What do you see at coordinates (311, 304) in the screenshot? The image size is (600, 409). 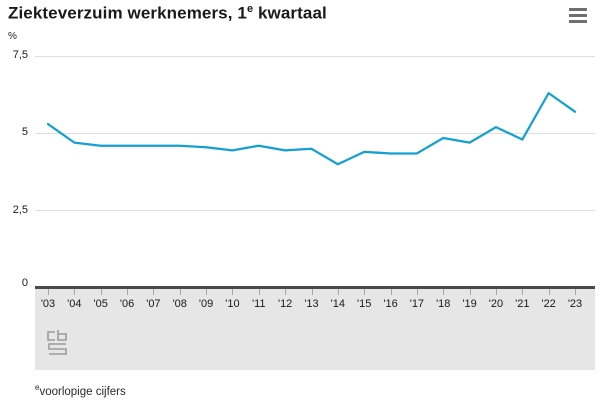 I see `x-axis-year-label: '13` at bounding box center [311, 304].